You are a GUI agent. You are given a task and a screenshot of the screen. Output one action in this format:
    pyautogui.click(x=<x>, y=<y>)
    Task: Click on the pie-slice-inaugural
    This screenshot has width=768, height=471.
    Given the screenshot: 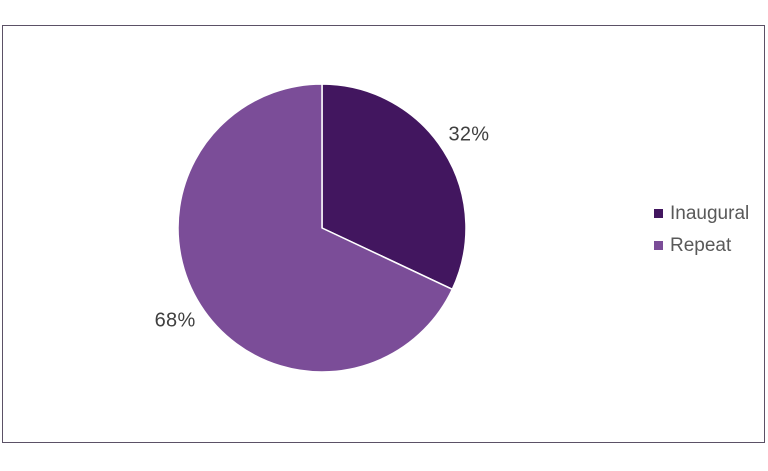 What is the action you would take?
    pyautogui.click(x=394, y=187)
    